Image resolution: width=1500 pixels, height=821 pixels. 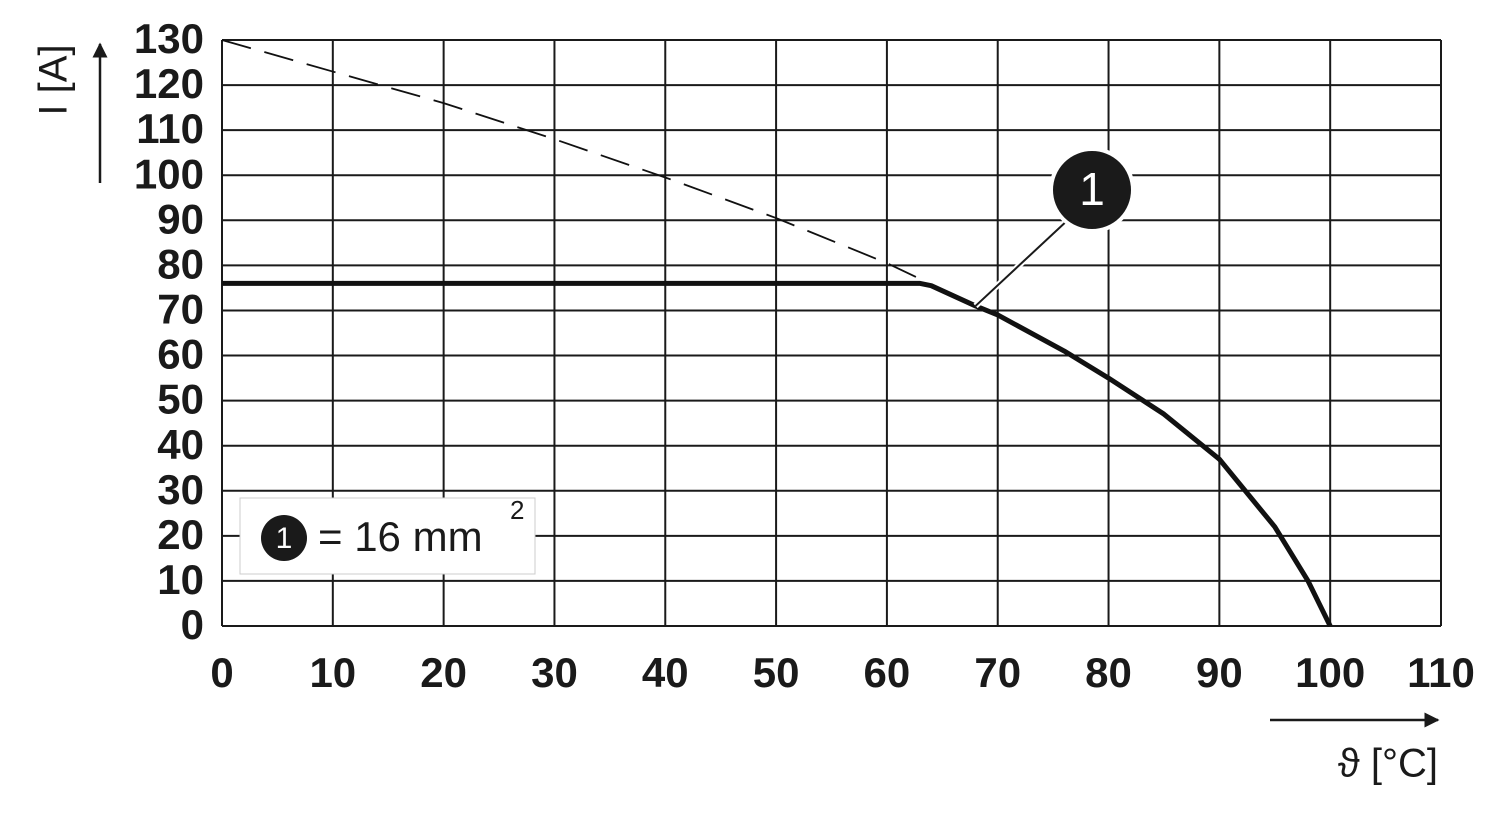 I want to click on annotation-label: 1, so click(x=1092, y=189).